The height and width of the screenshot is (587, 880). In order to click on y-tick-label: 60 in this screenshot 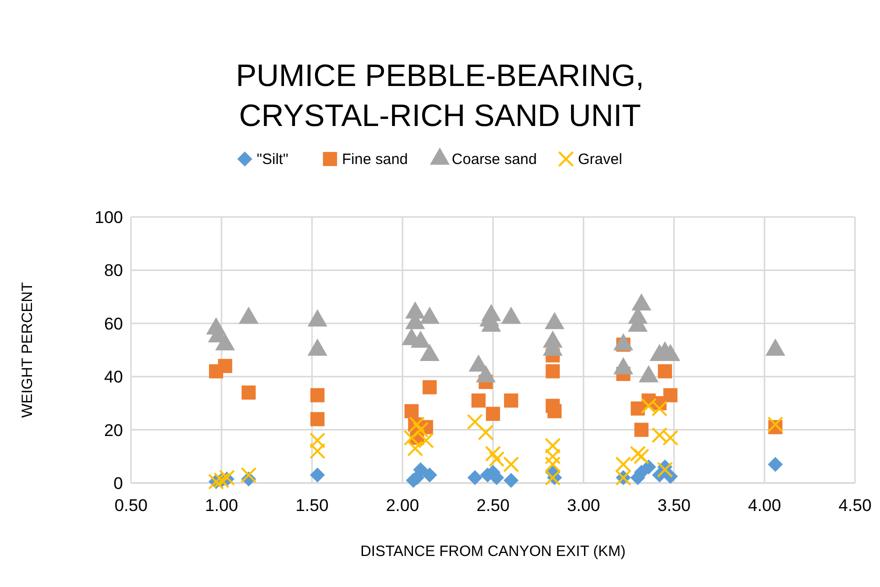, I will do `click(113, 324)`.